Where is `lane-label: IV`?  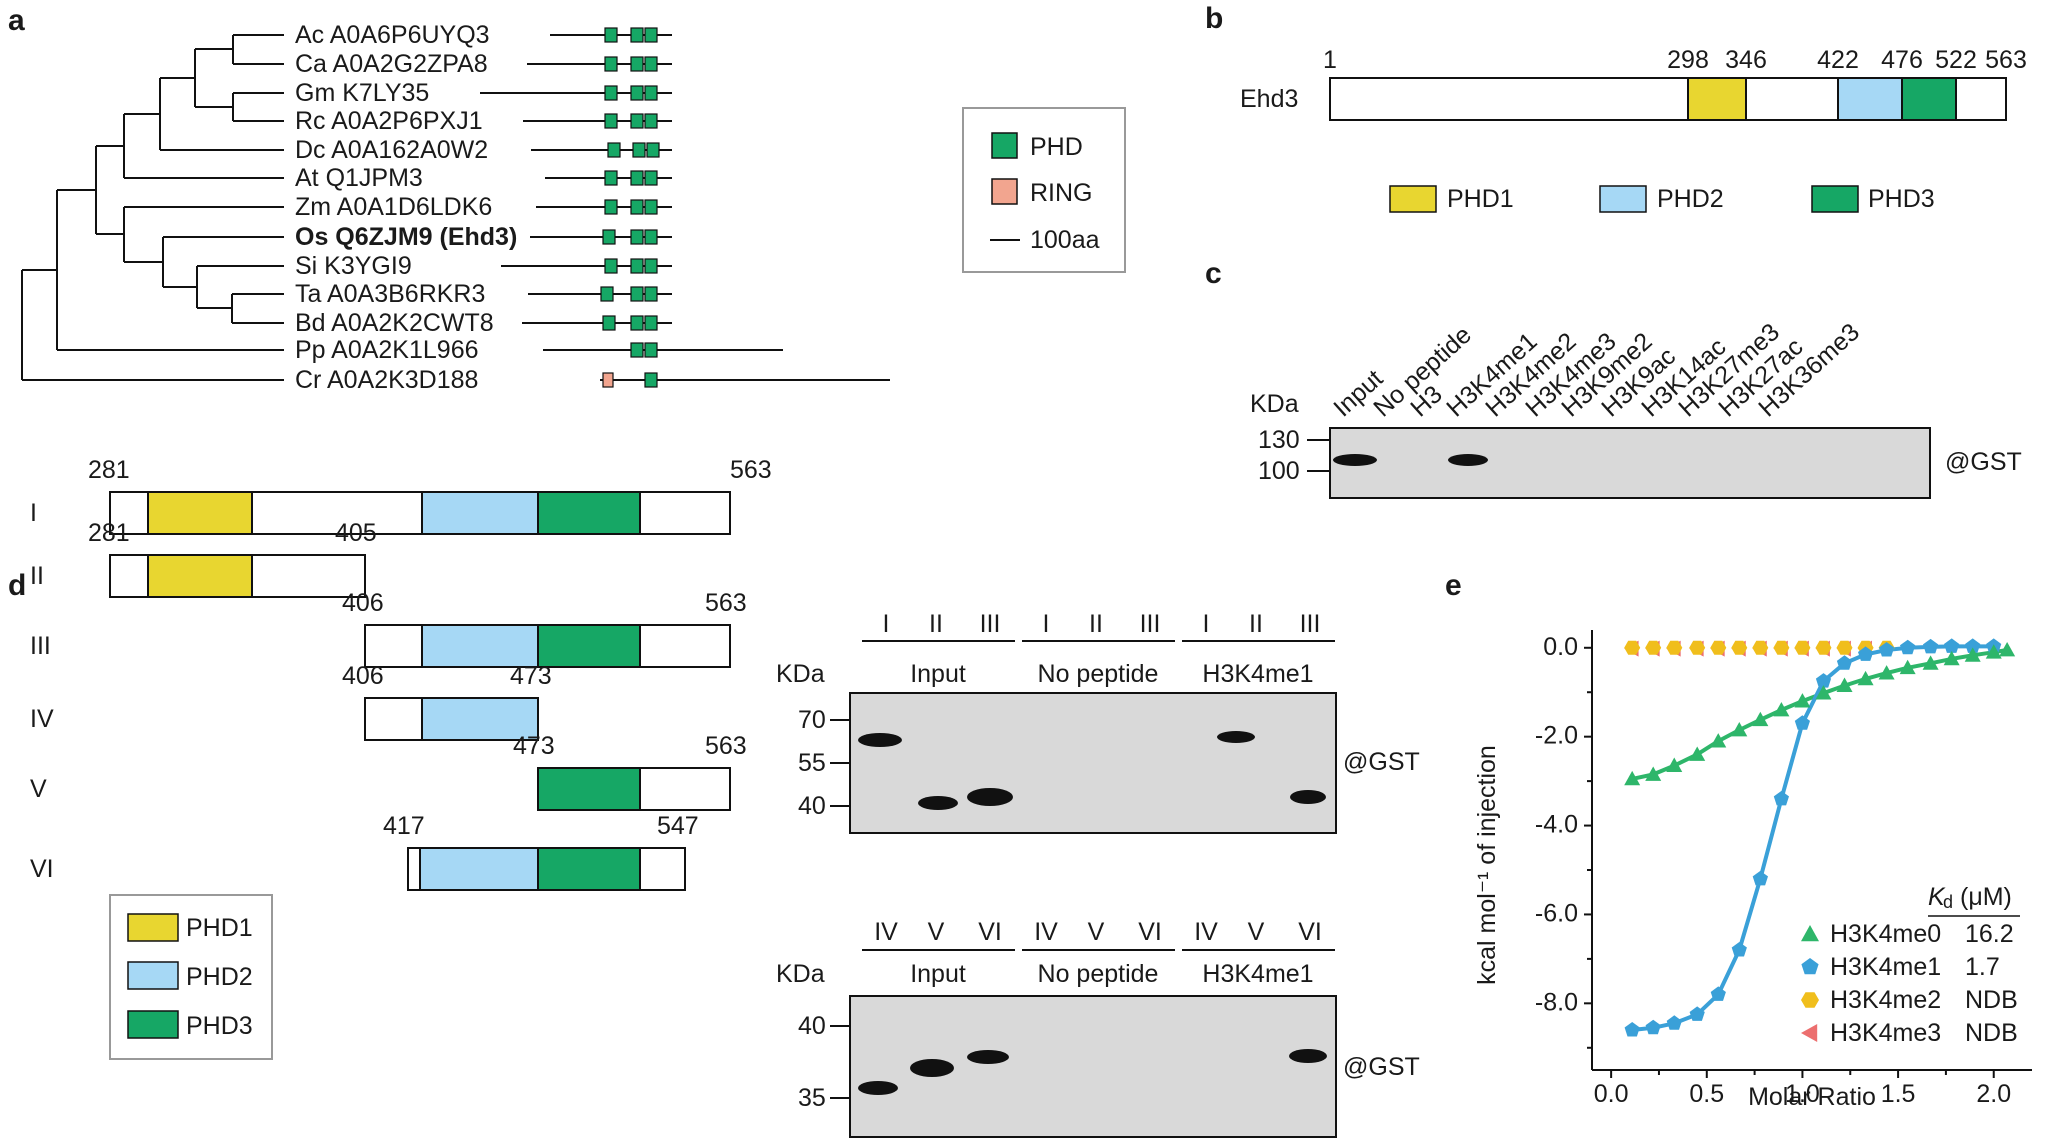
lane-label: IV is located at coordinates (1046, 932).